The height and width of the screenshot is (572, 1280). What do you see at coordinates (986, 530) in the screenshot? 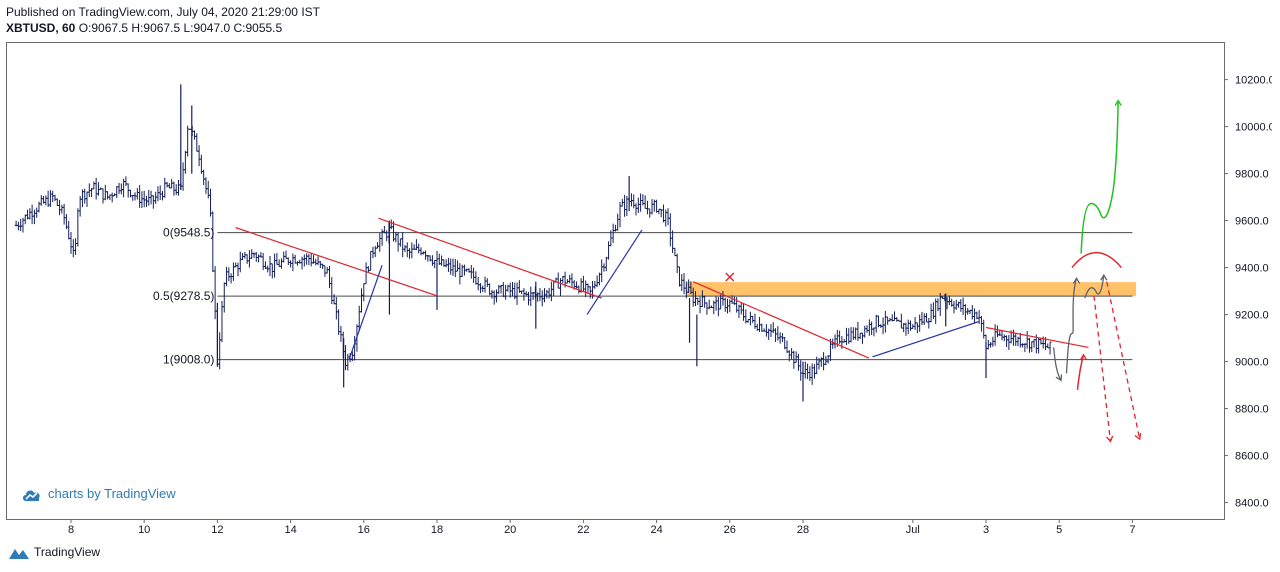
I see `x-tick-label: 3` at bounding box center [986, 530].